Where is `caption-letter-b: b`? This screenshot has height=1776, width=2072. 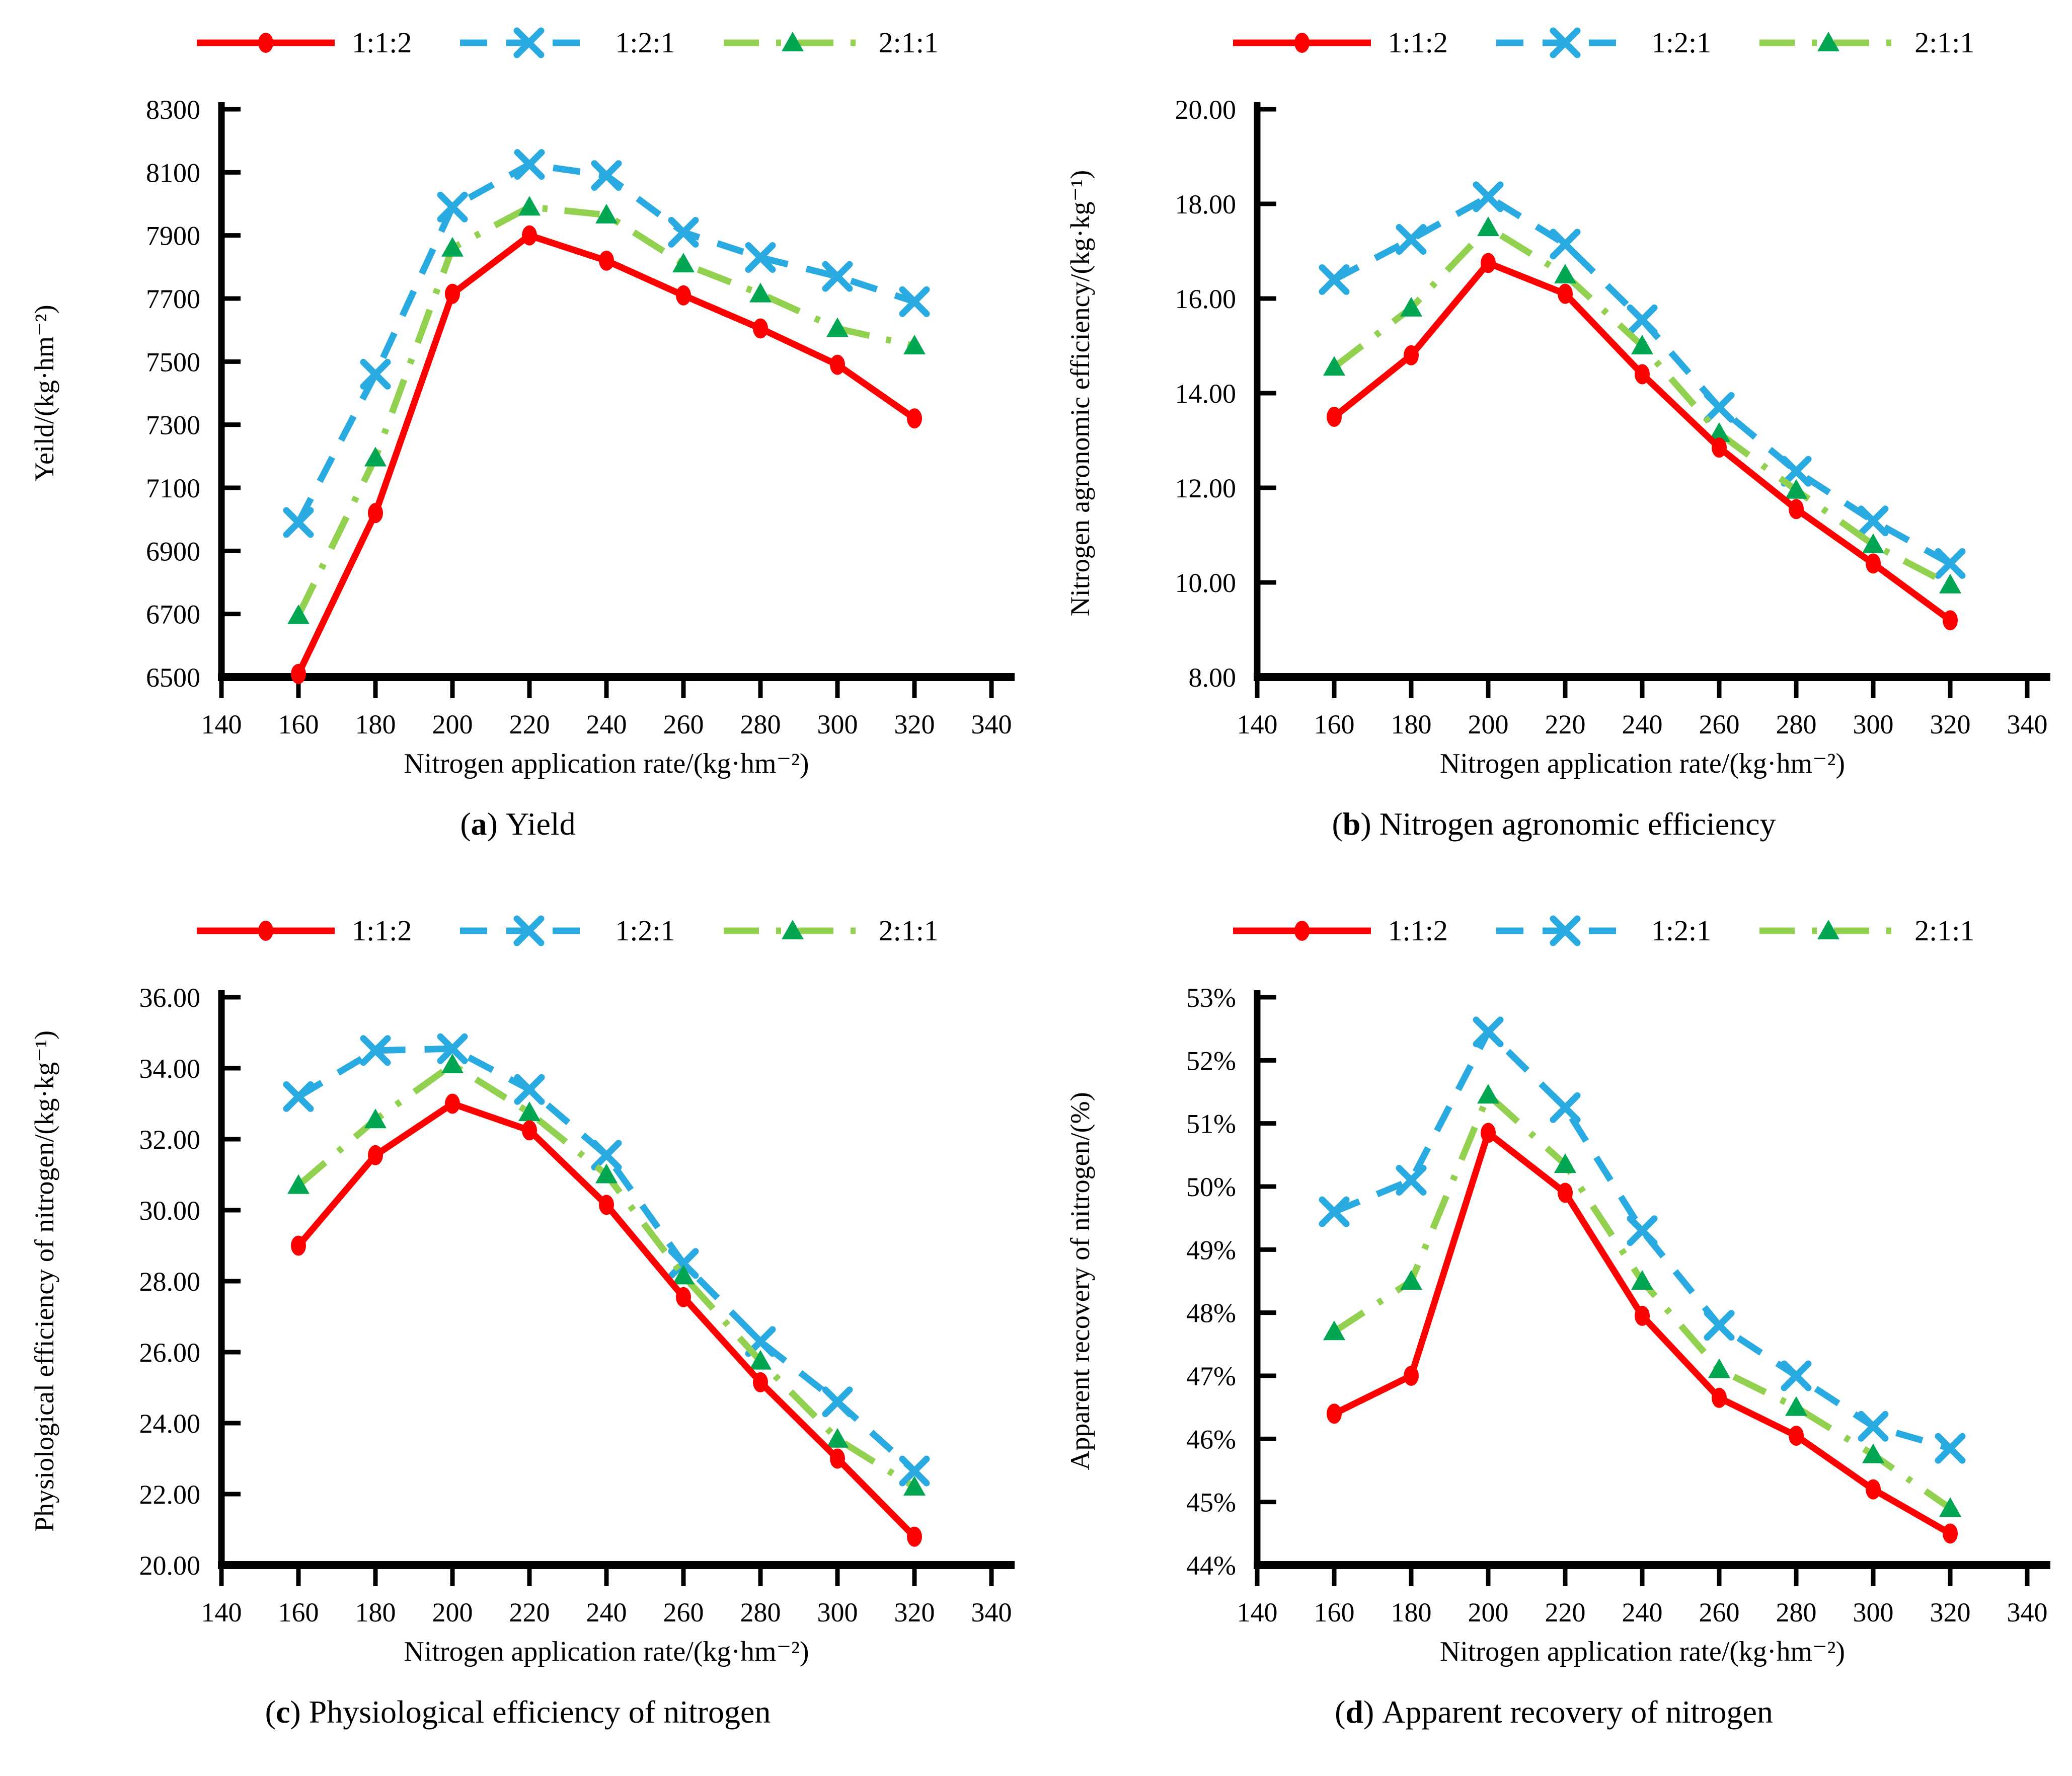 caption-letter-b: b is located at coordinates (1351, 824).